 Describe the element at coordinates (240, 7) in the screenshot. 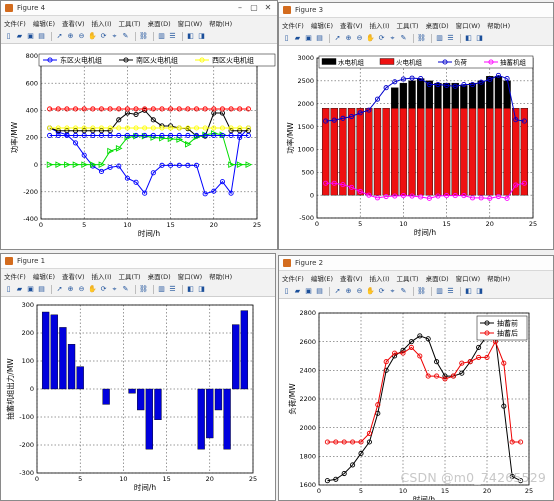

I see `minimize-icon: –` at that location.